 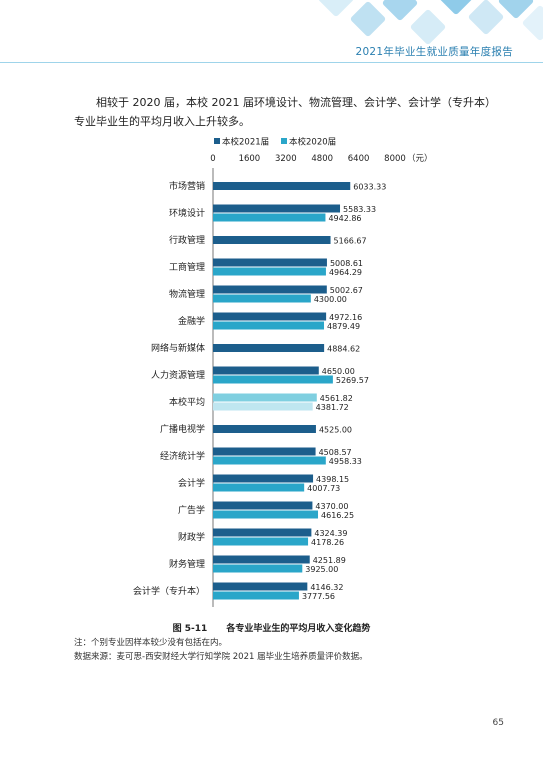 I want to click on bar-value-label: 4879.49, so click(x=343, y=326).